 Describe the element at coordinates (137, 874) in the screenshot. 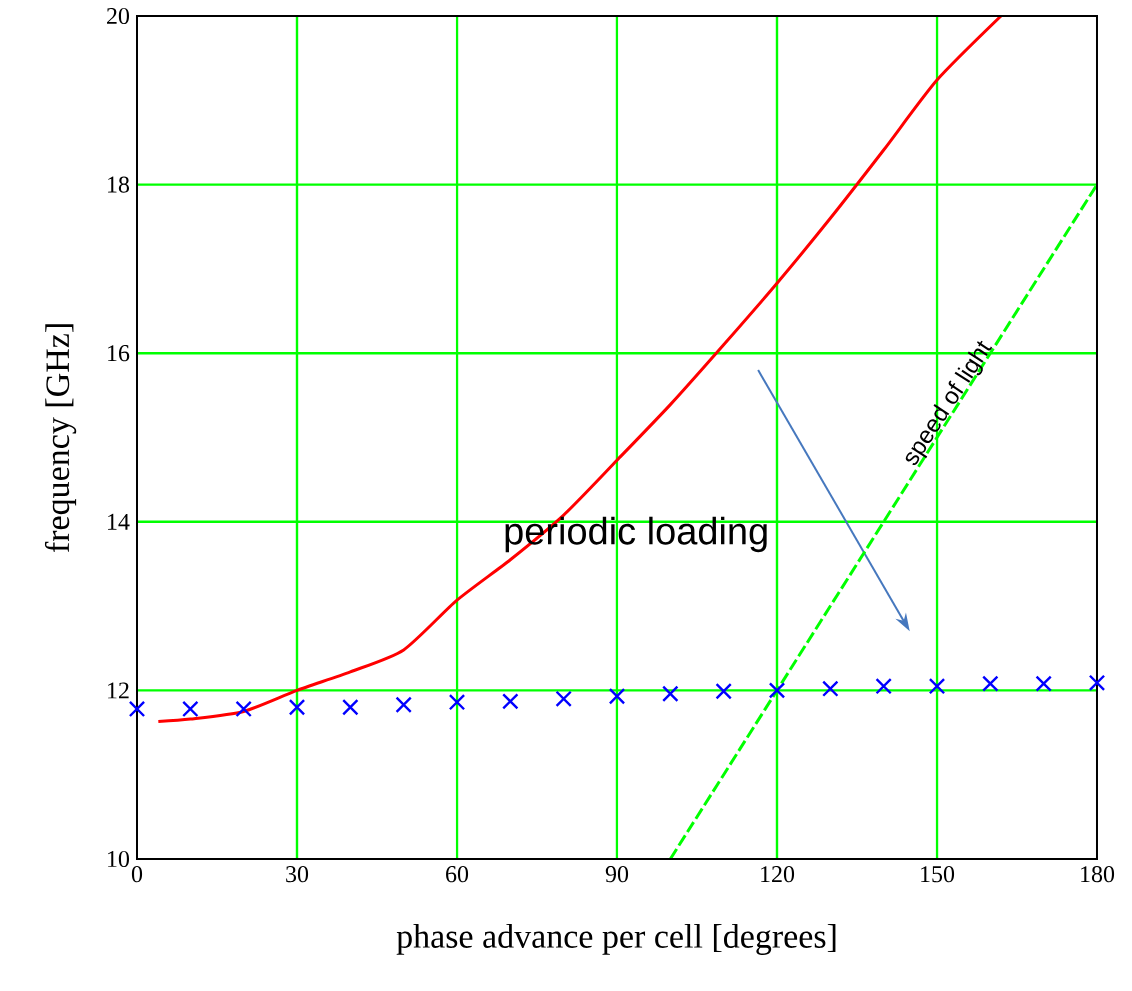

I see `x-tick-label: 0` at that location.